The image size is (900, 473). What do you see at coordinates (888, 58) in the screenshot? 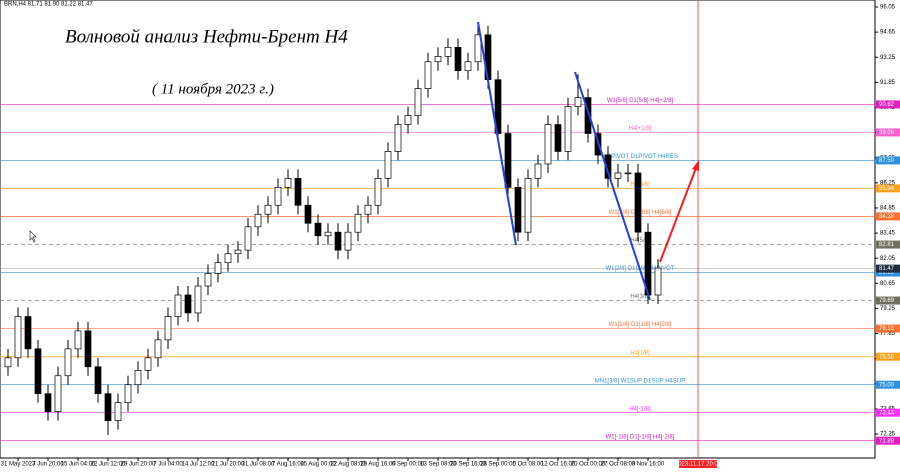
I see `y-tick-label: 93.25` at bounding box center [888, 58].